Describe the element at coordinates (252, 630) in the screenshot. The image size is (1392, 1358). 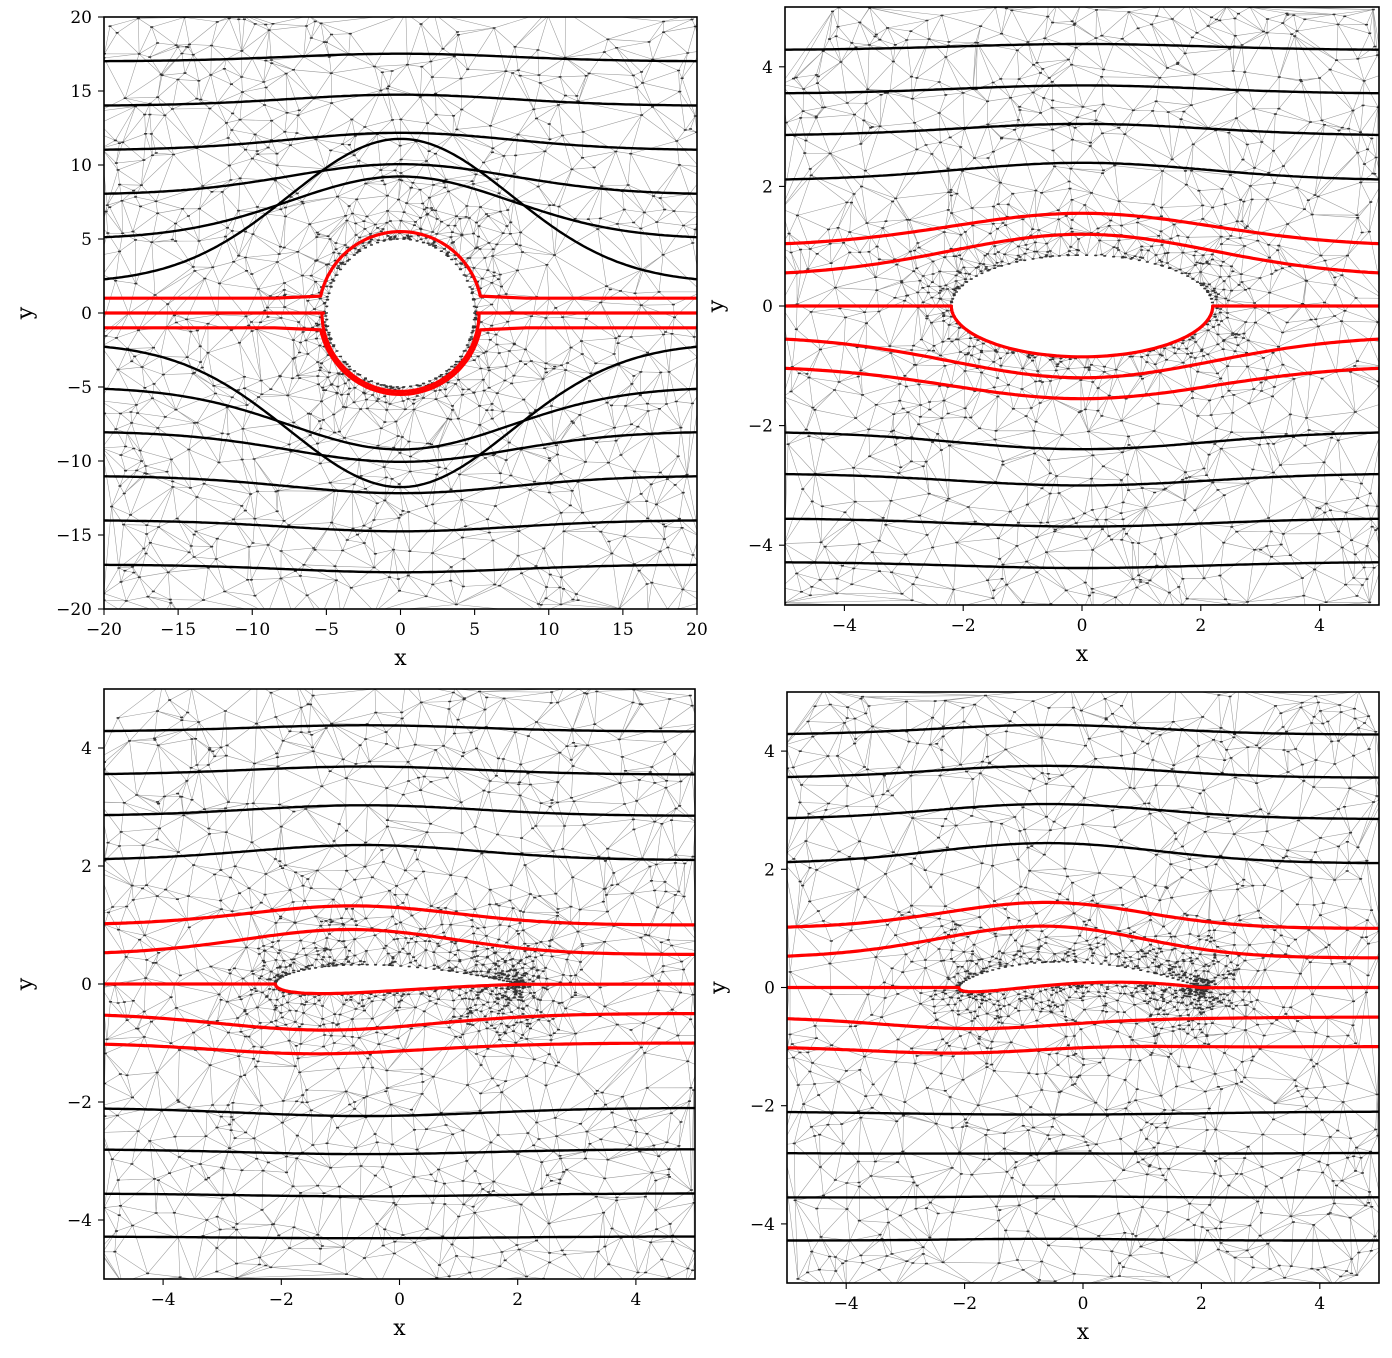
I see `x-tick-label: −10` at that location.